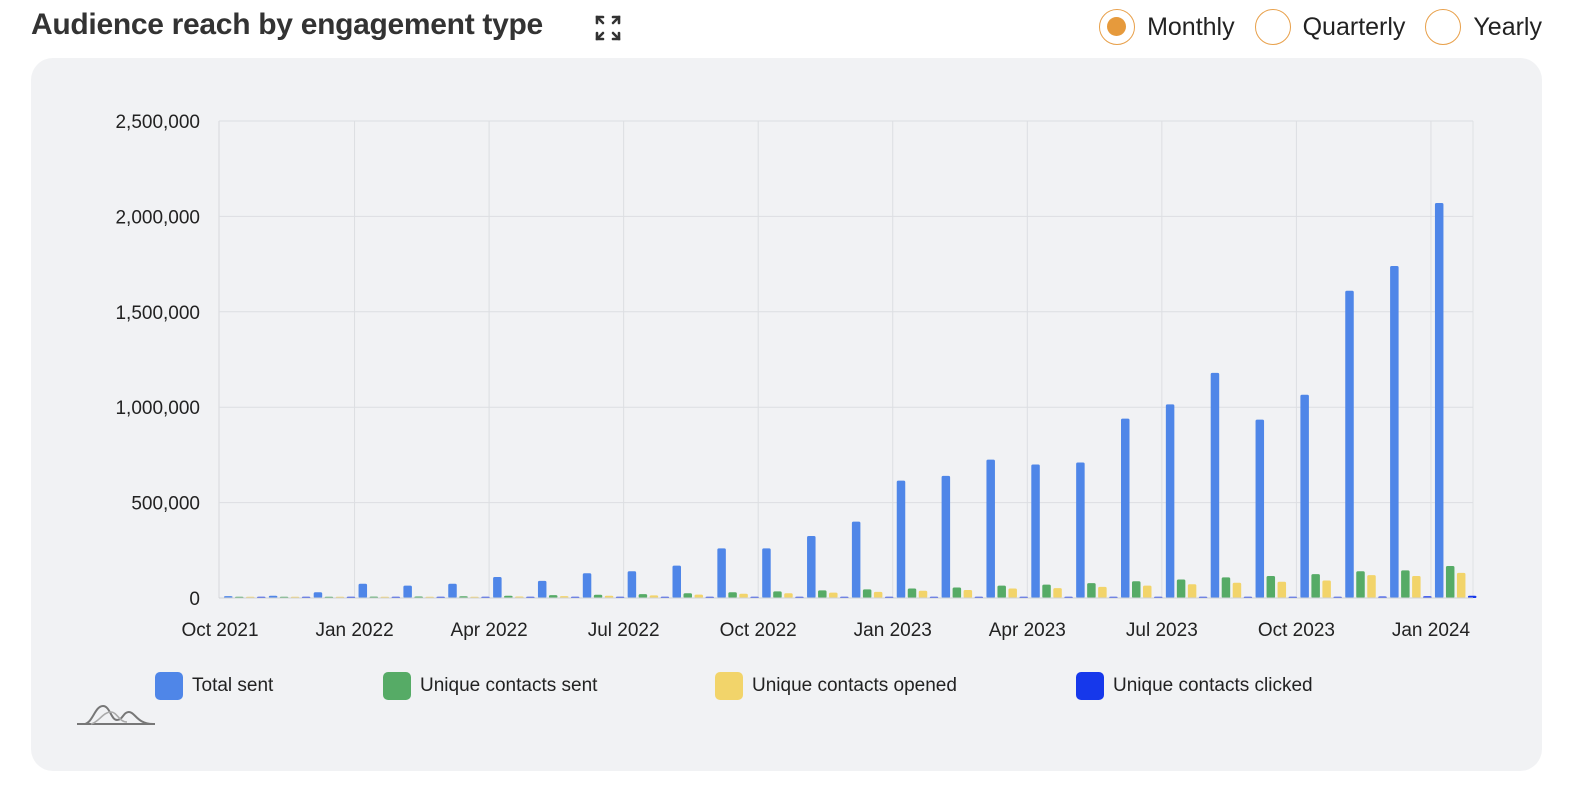 The width and height of the screenshot is (1576, 796). I want to click on bar-unique-contacts-sent-jun-2023, so click(1136, 589).